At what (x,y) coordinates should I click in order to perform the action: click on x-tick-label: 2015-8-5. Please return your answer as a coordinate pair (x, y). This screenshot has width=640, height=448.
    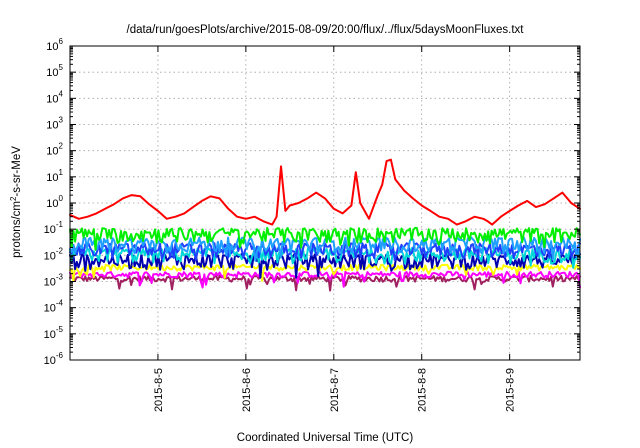
    Looking at the image, I should click on (159, 390).